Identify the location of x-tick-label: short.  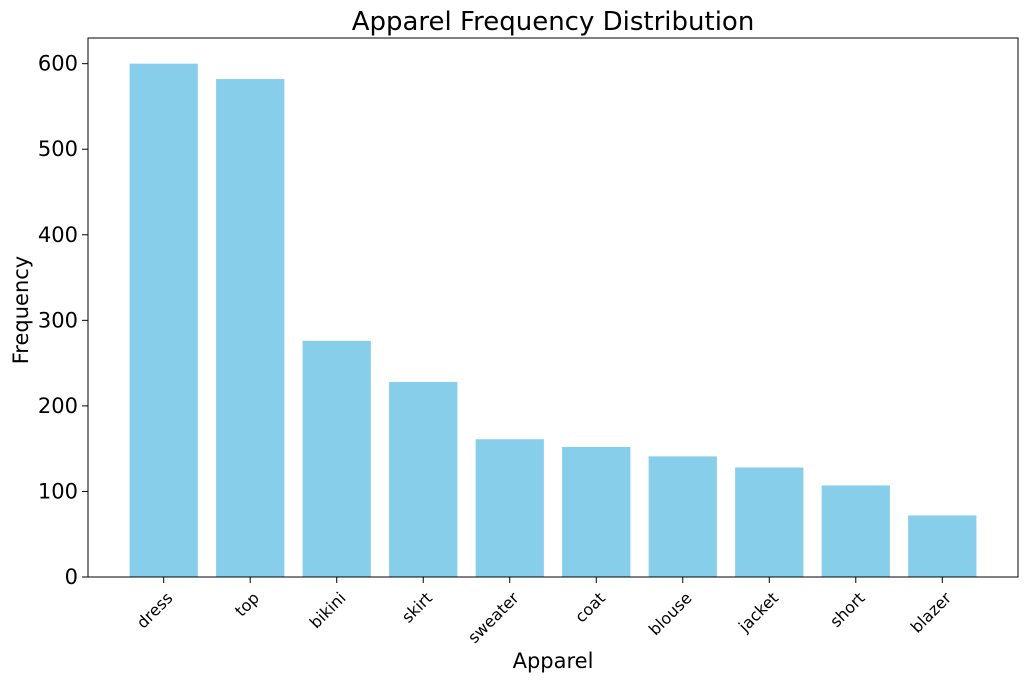
(847, 609).